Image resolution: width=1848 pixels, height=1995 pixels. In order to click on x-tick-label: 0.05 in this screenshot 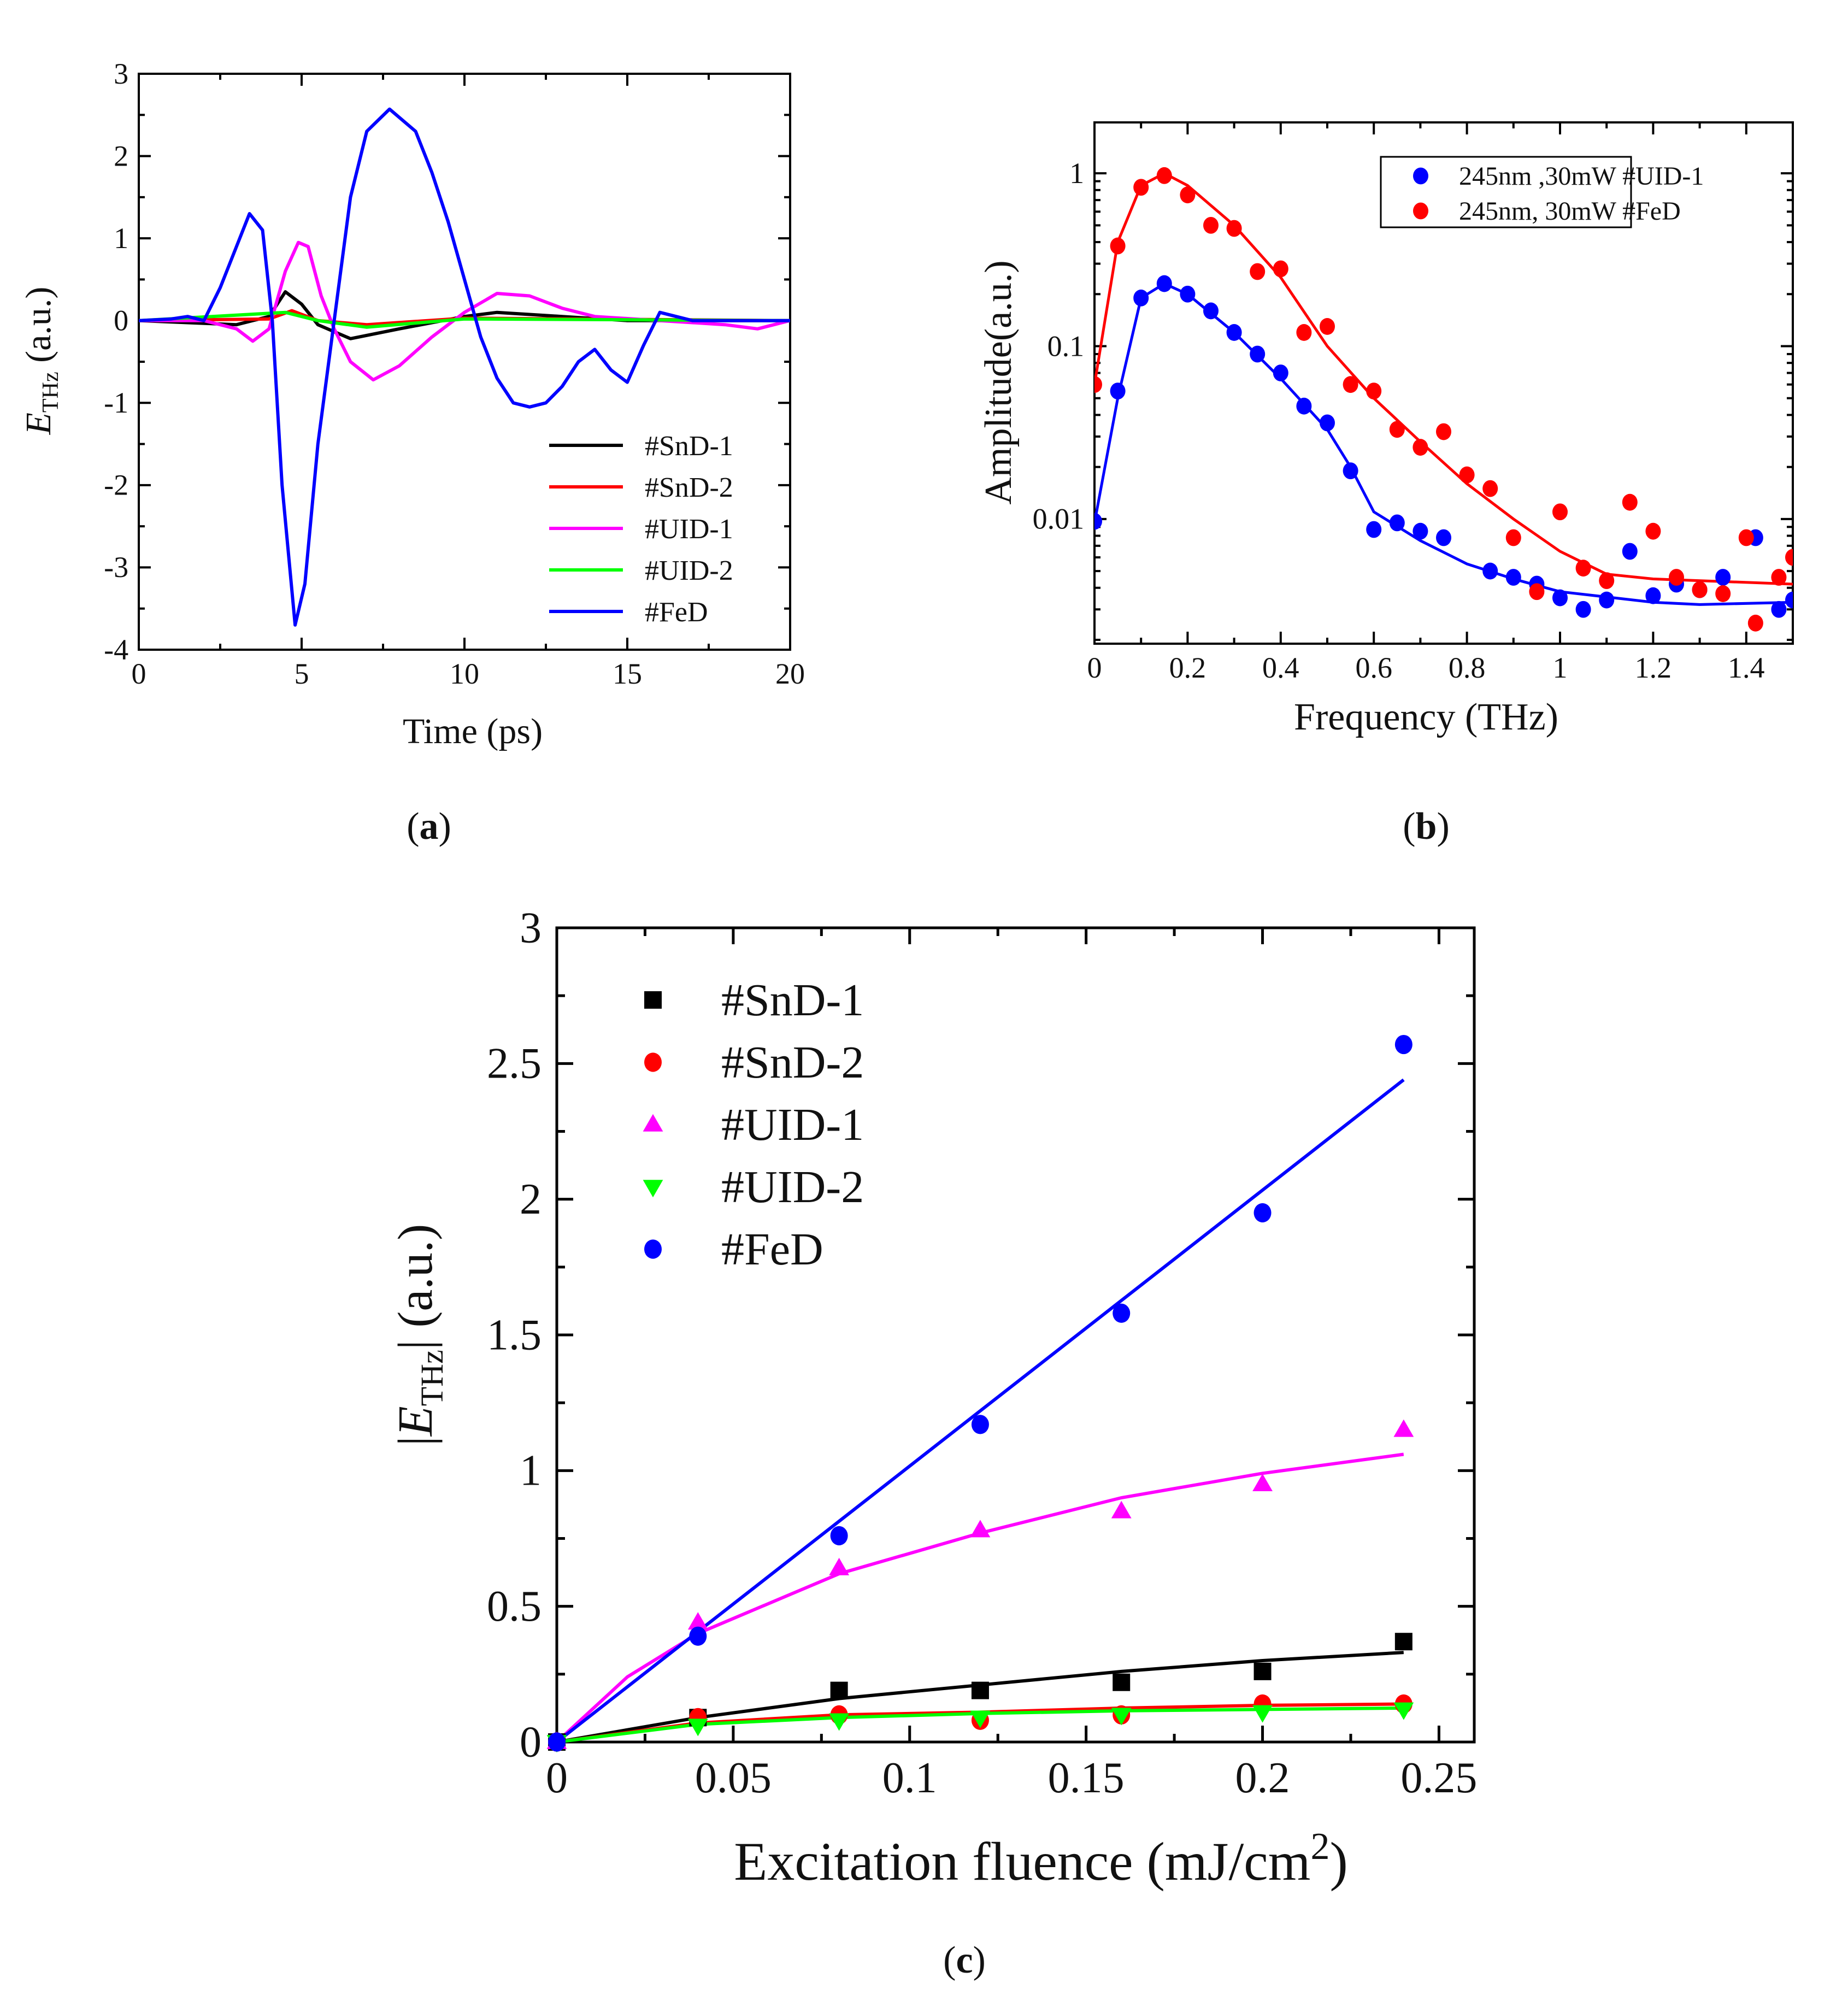, I will do `click(733, 1778)`.